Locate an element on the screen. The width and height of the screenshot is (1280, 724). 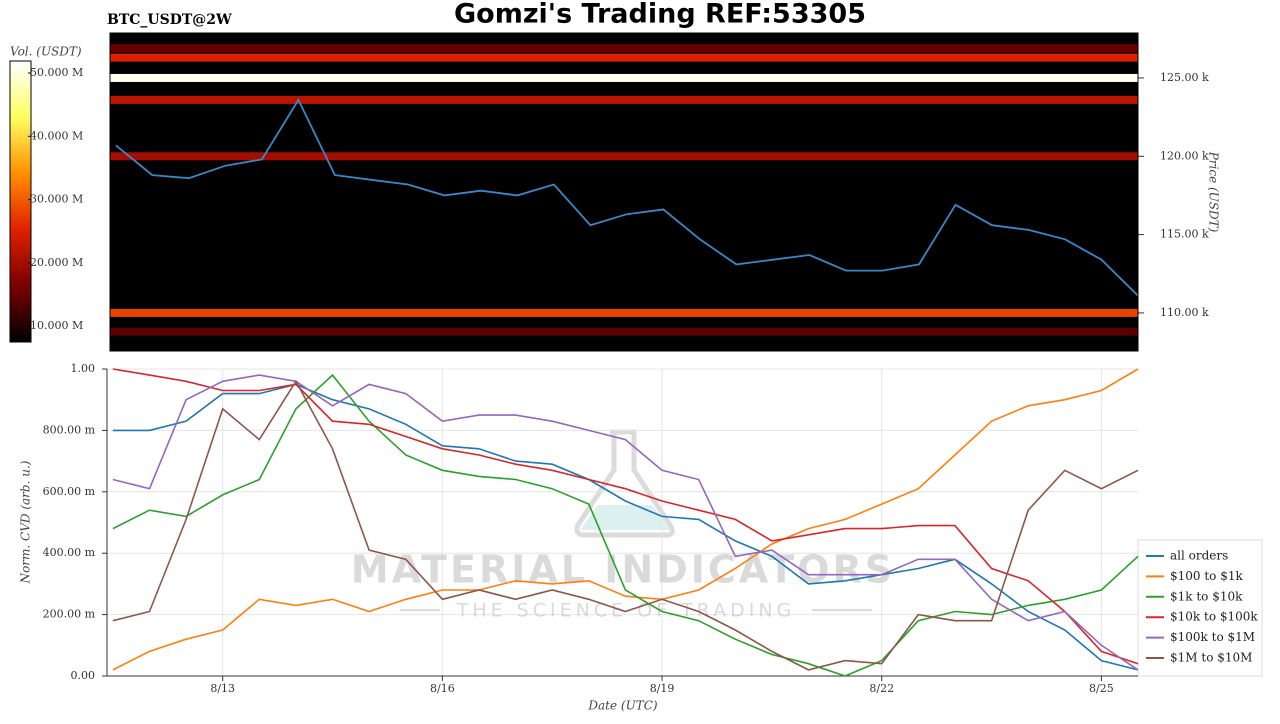
legend-label: $100 to $1k is located at coordinates (1206, 576).